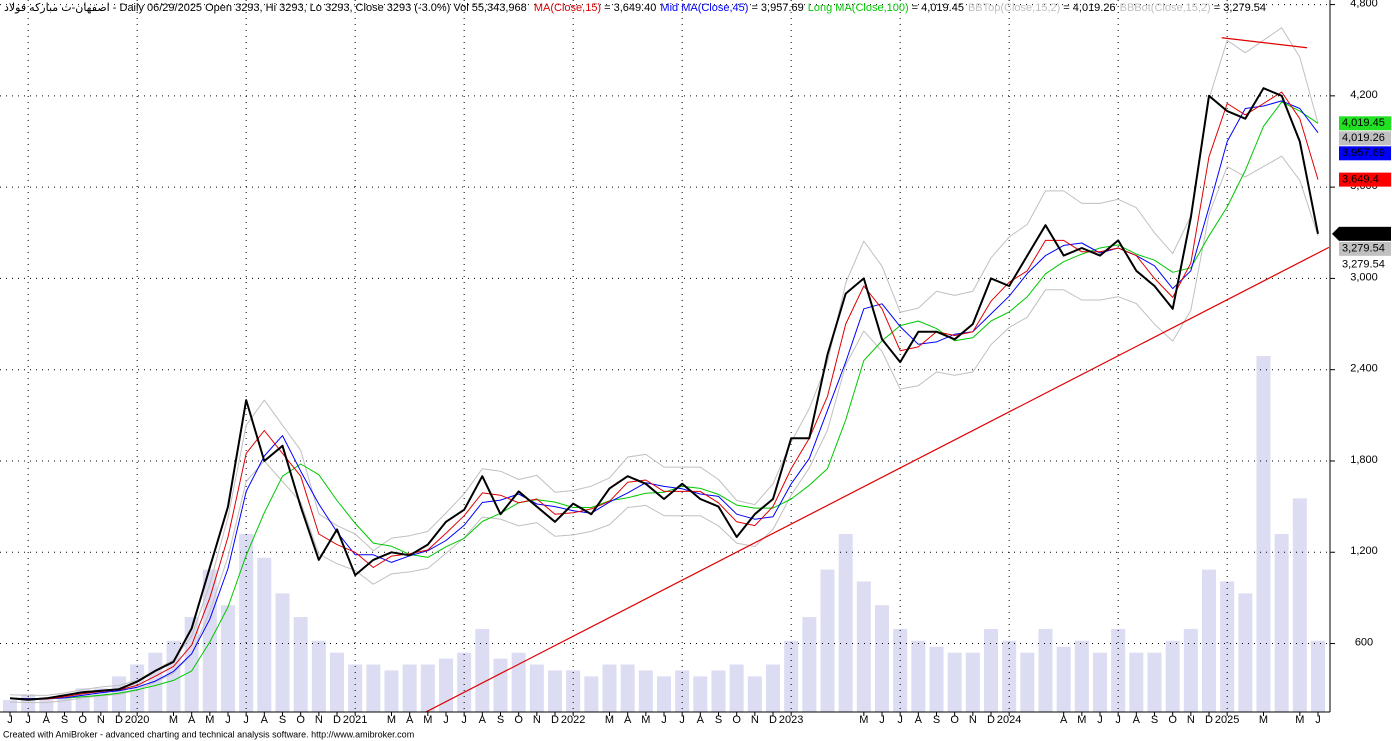 The image size is (1392, 741). Describe the element at coordinates (1364, 642) in the screenshot. I see `y-tick-label: 600` at that location.